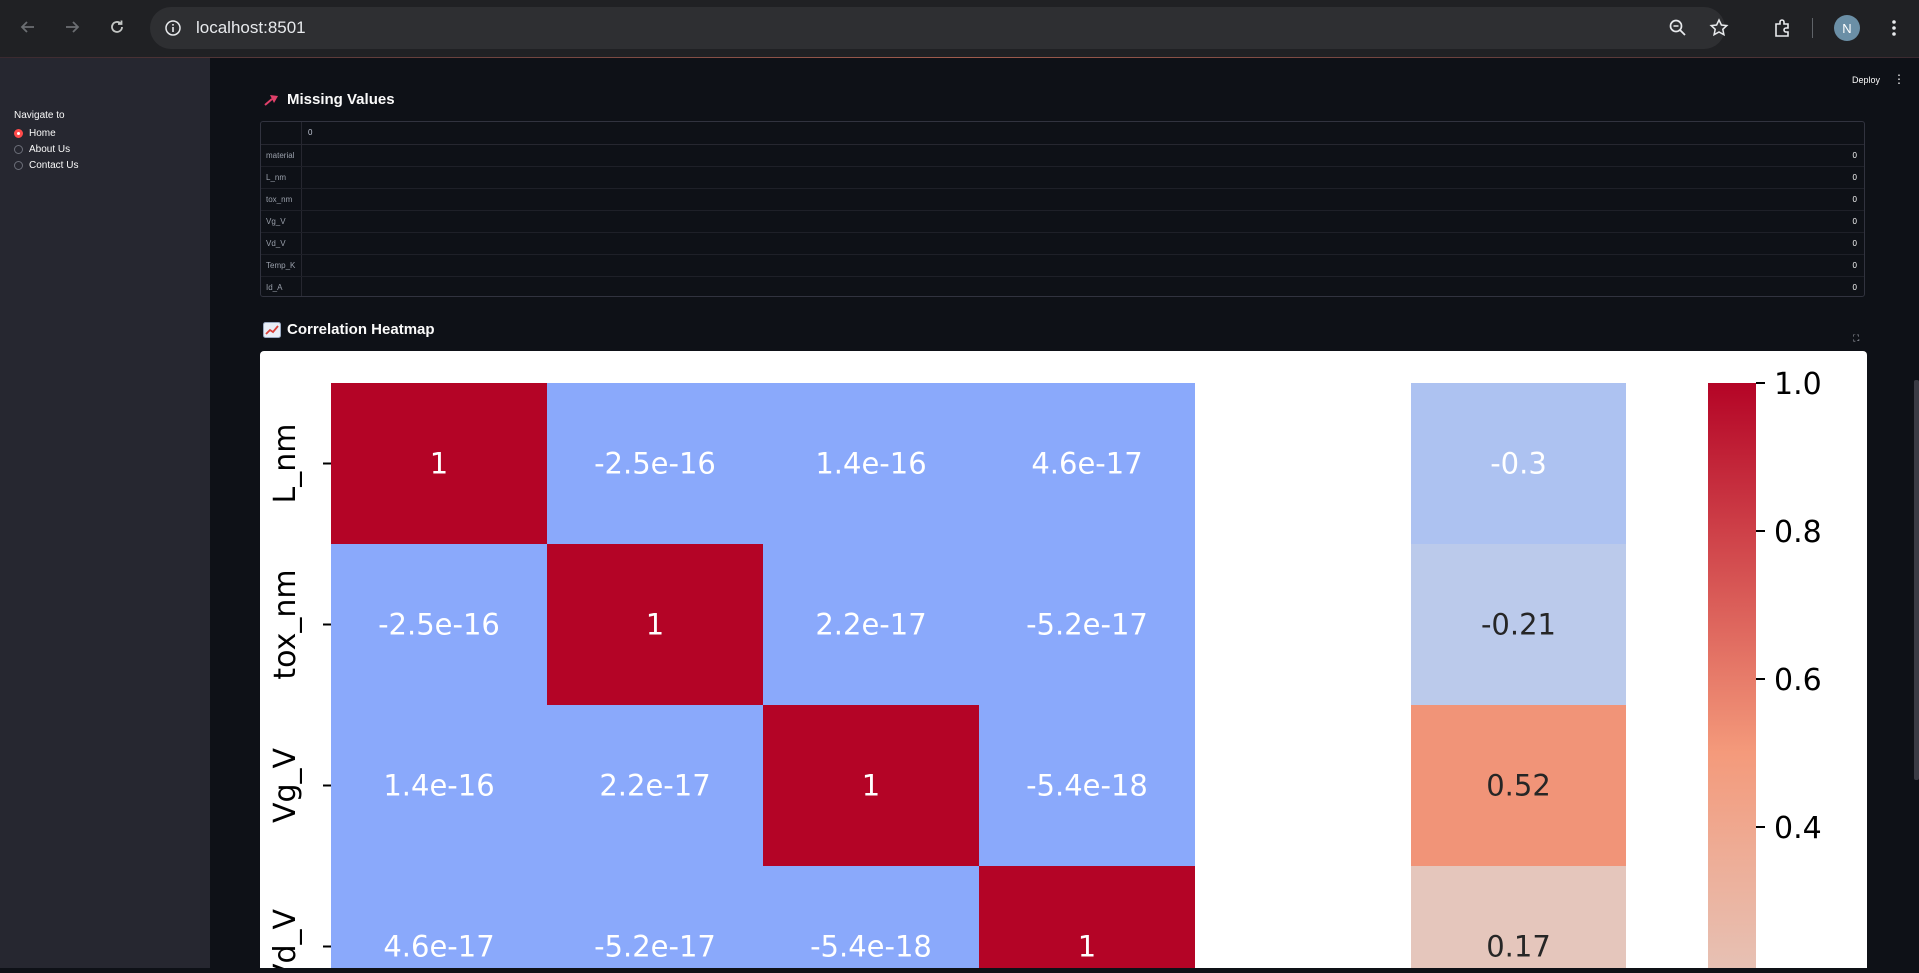 Image resolution: width=1919 pixels, height=973 pixels. Describe the element at coordinates (1782, 28) in the screenshot. I see `extensions-icon` at that location.